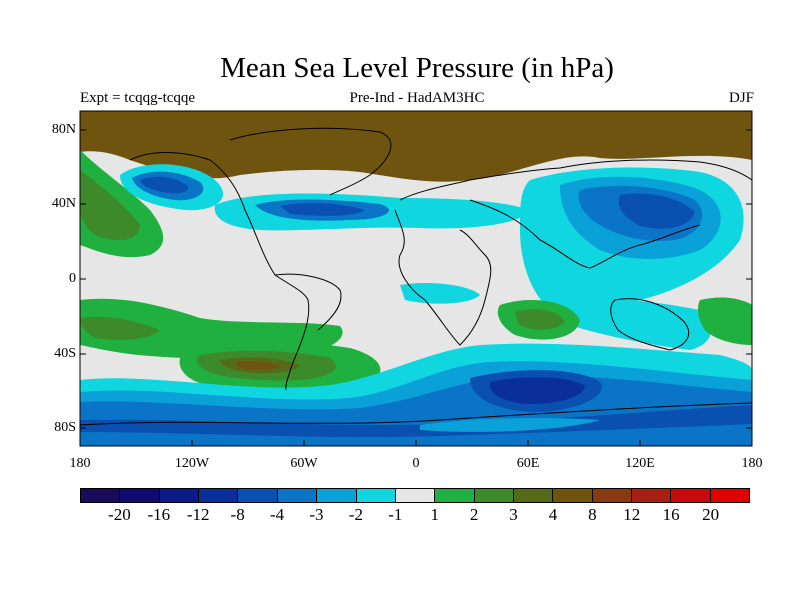 This screenshot has height=600, width=800. I want to click on lon-label: 120W, so click(192, 463).